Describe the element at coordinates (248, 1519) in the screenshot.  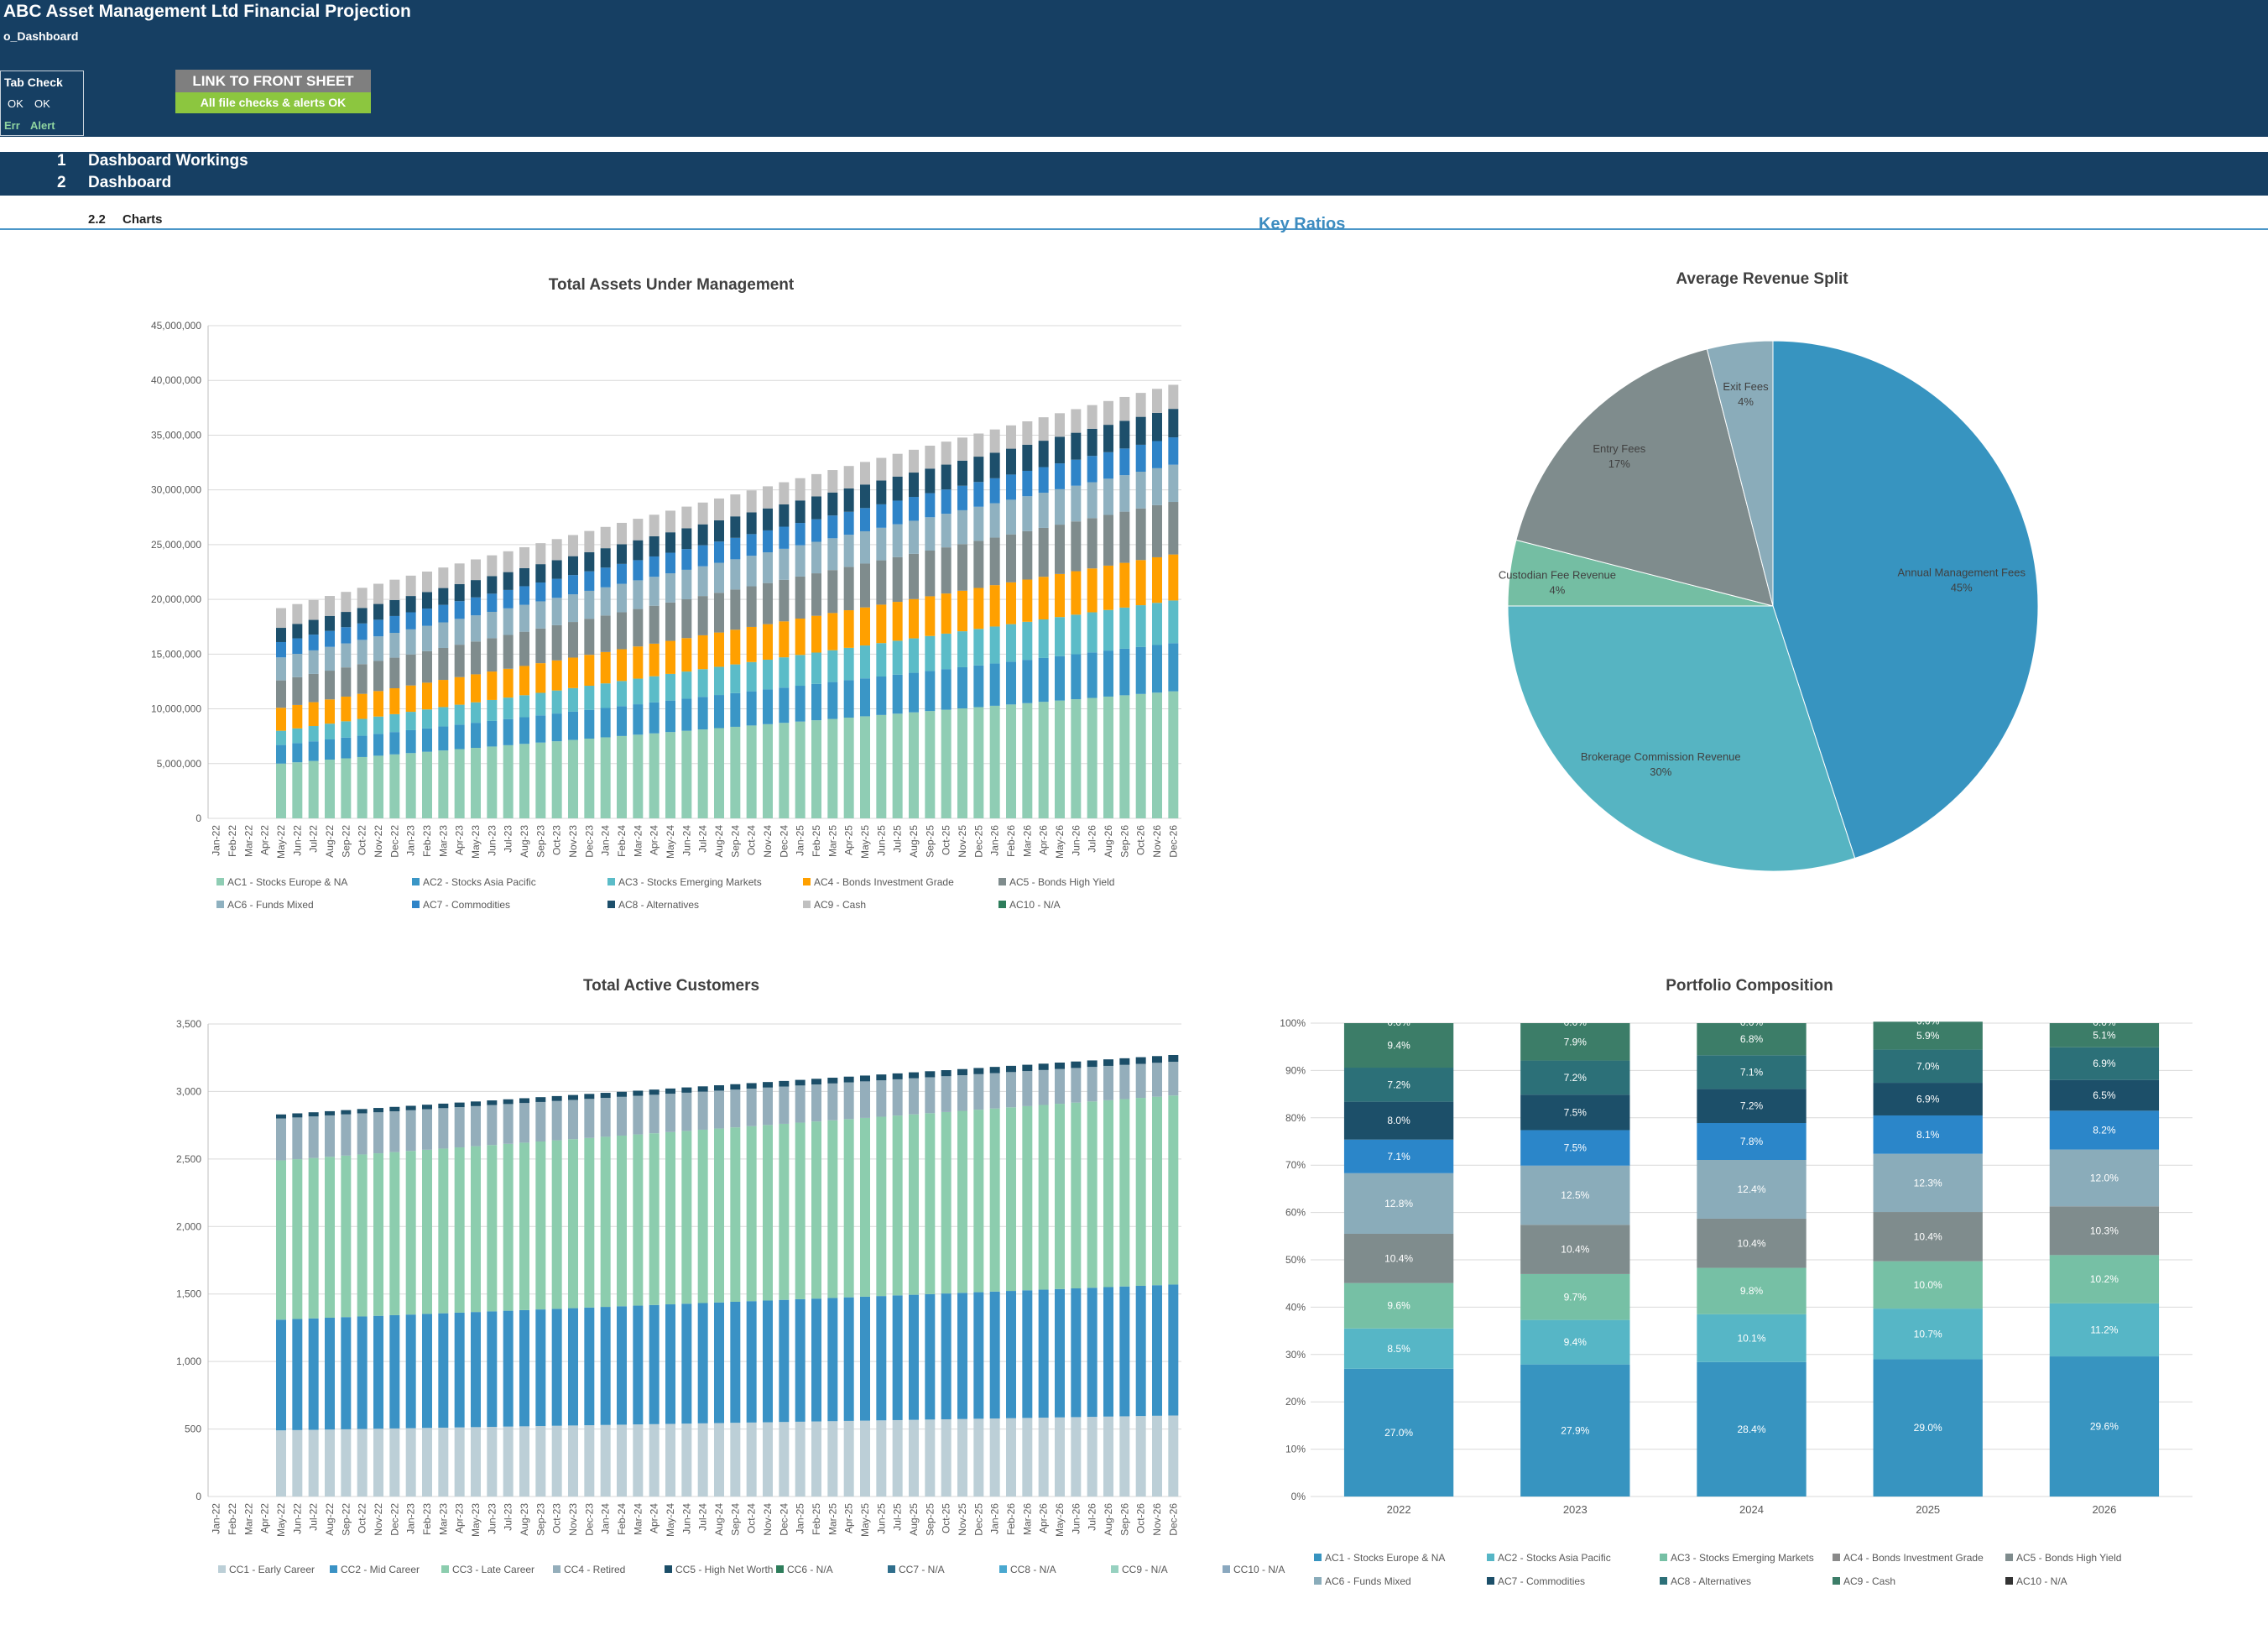
I see `x-tick-label: Mar-22` at that location.